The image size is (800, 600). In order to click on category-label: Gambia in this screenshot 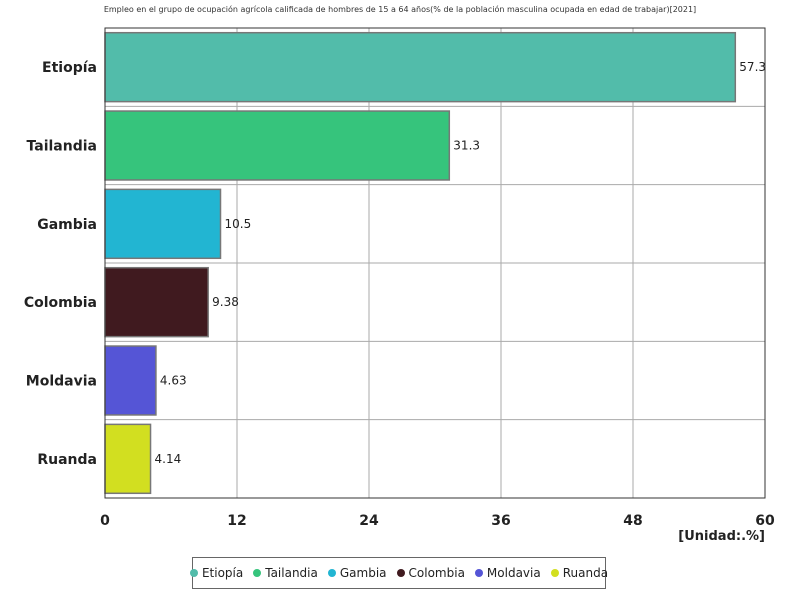, I will do `click(67, 225)`.